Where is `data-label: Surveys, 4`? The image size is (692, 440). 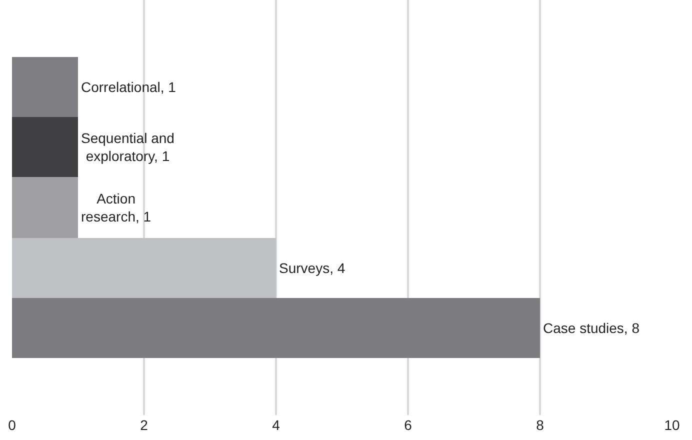 data-label: Surveys, 4 is located at coordinates (312, 268).